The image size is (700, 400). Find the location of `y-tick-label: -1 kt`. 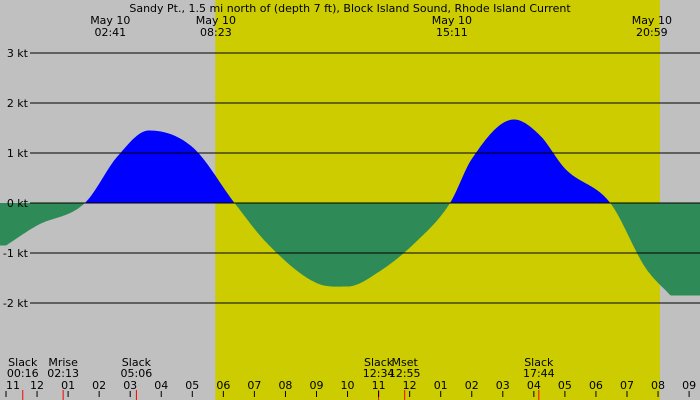

y-tick-label: -1 kt is located at coordinates (16, 253).